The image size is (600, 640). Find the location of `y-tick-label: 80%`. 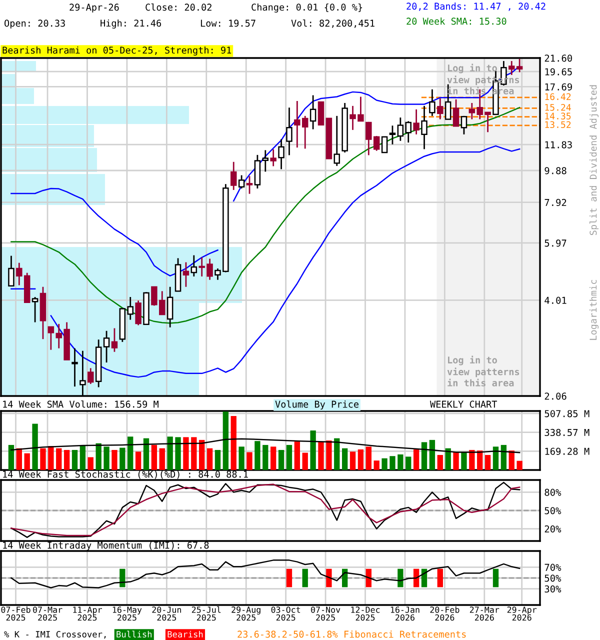

y-tick-label: 80% is located at coordinates (553, 492).